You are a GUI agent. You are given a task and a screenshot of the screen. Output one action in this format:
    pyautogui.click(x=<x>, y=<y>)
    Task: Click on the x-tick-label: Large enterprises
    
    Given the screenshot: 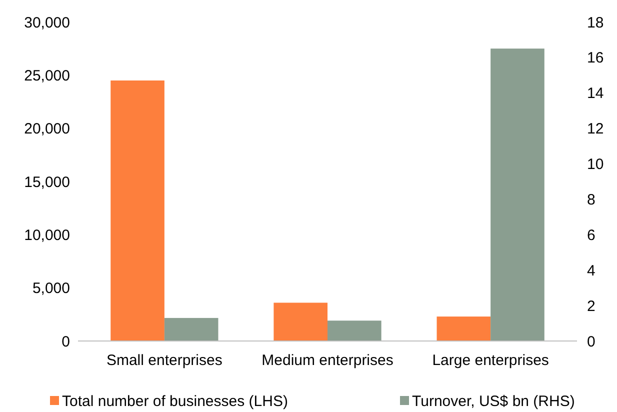 What is the action you would take?
    pyautogui.click(x=490, y=360)
    